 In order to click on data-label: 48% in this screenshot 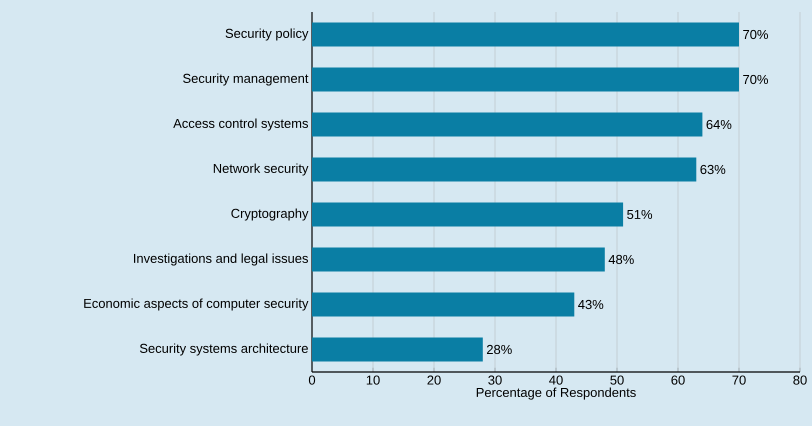, I will do `click(621, 259)`.